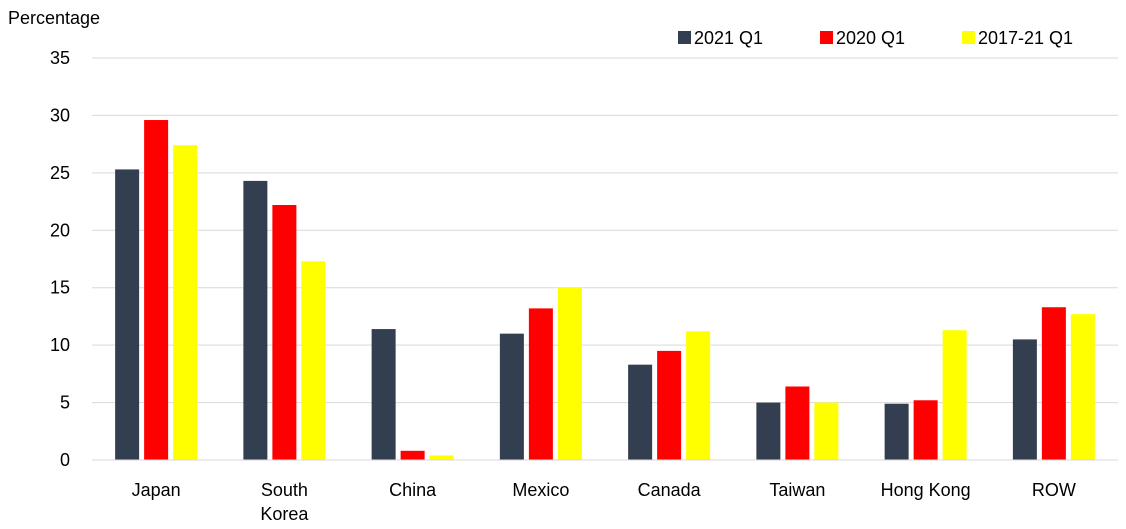  Describe the element at coordinates (926, 490) in the screenshot. I see `x-tick-label: Hong Kong` at that location.